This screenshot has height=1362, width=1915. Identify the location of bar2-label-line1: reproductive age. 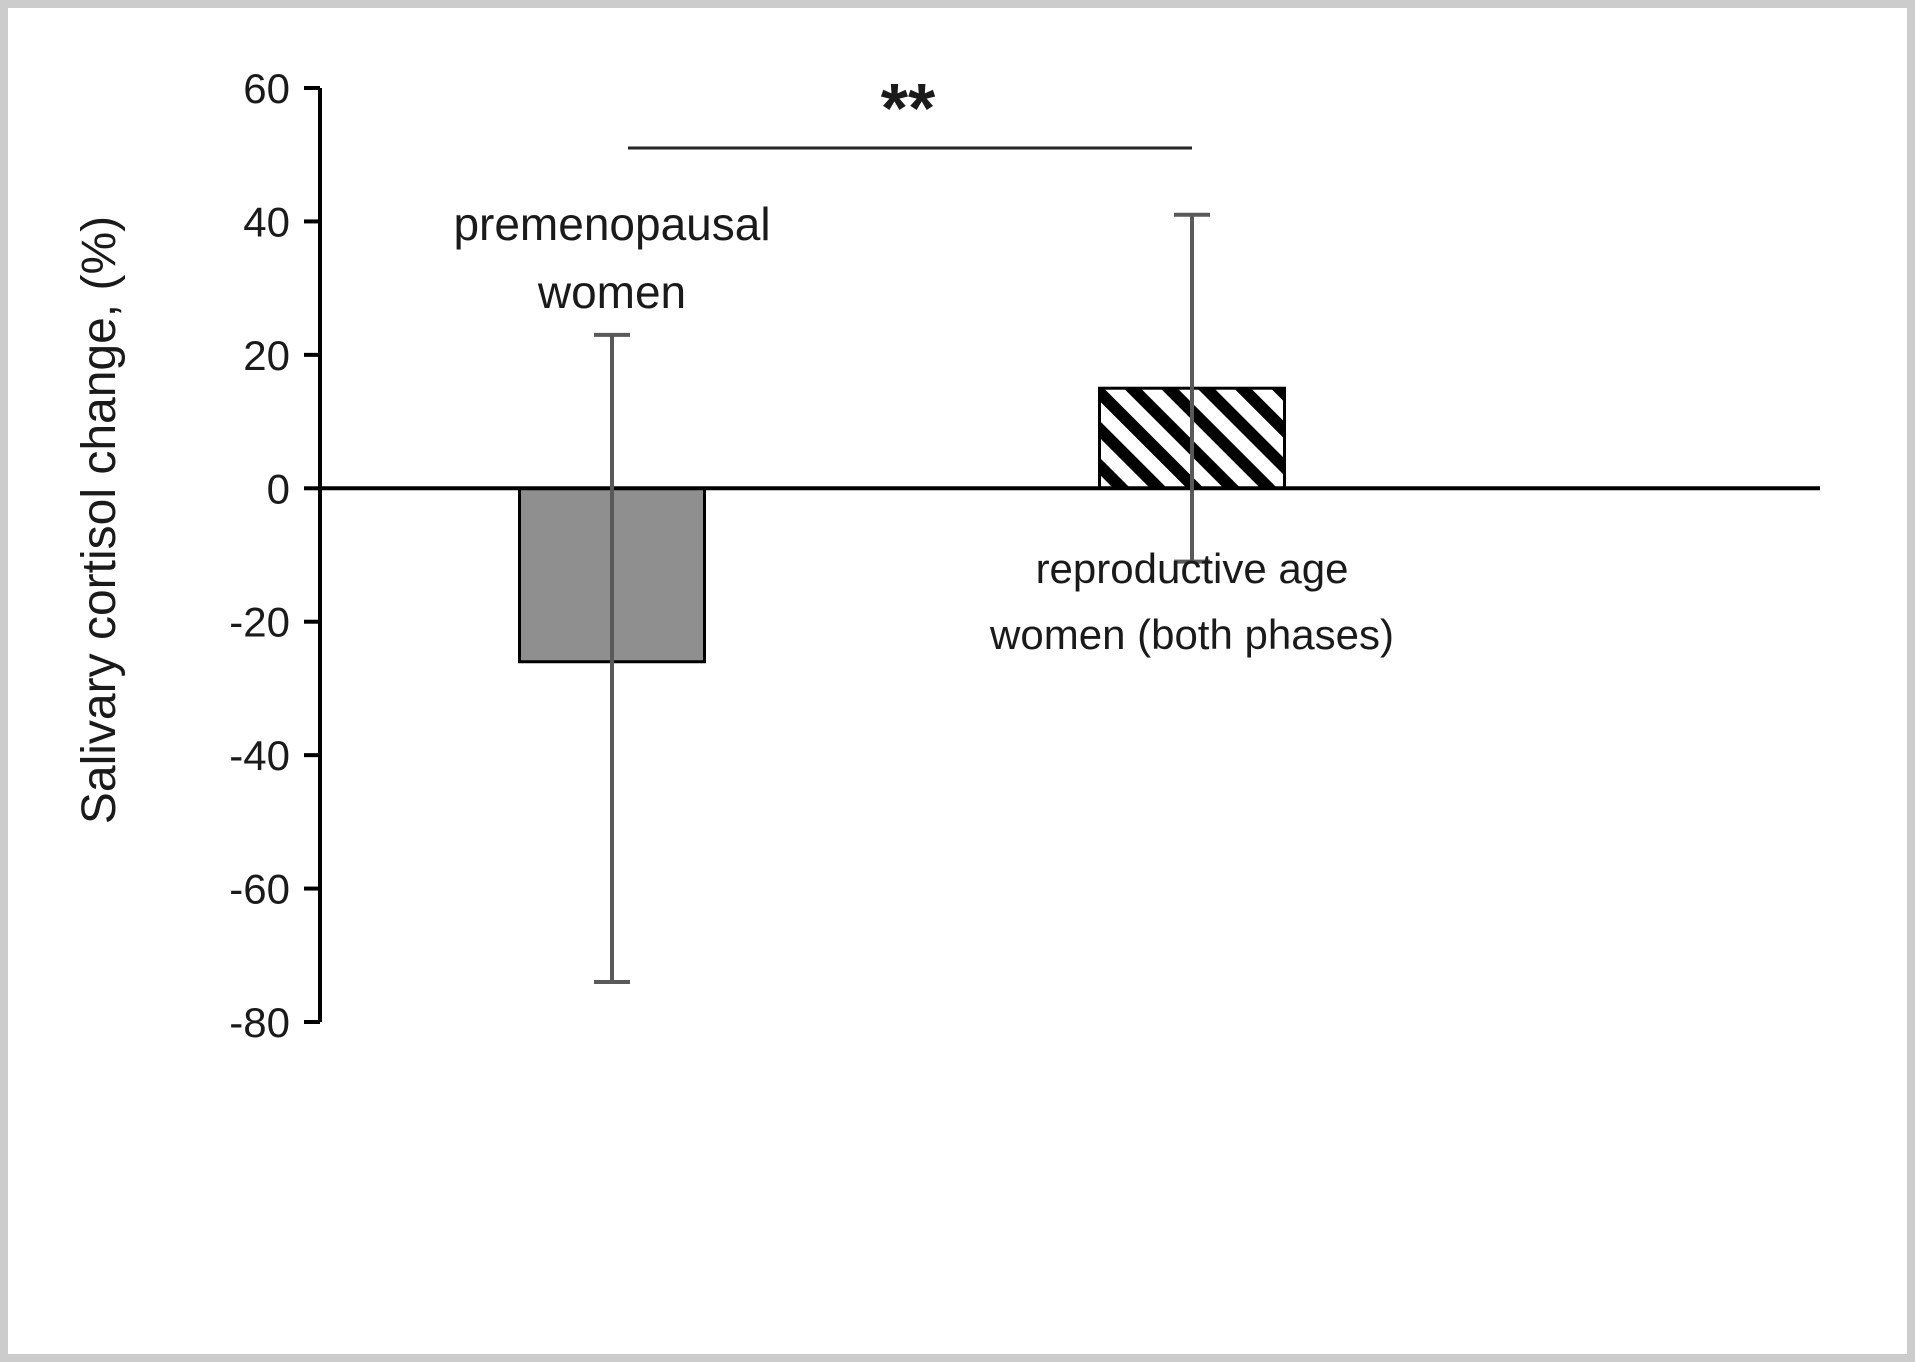
(1192, 568).